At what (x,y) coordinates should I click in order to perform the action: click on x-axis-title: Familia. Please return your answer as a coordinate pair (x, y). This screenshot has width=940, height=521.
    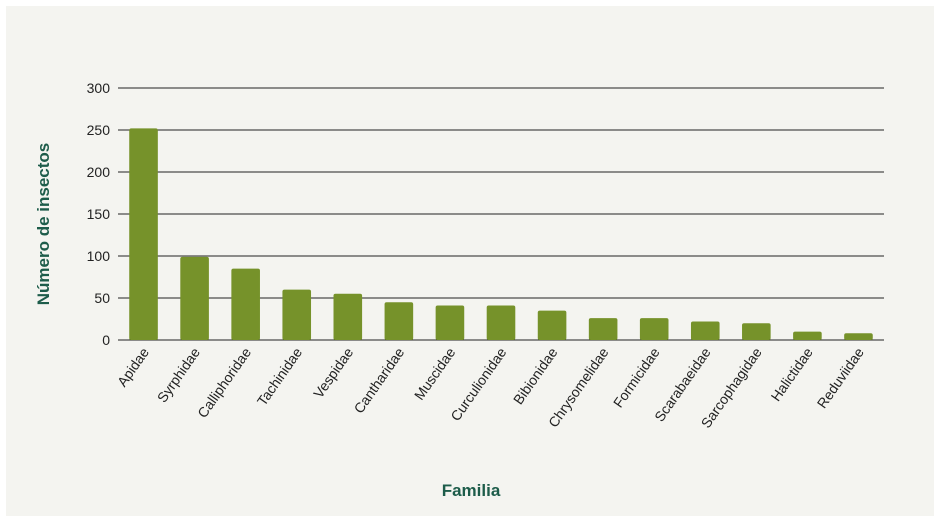
    Looking at the image, I should click on (471, 490).